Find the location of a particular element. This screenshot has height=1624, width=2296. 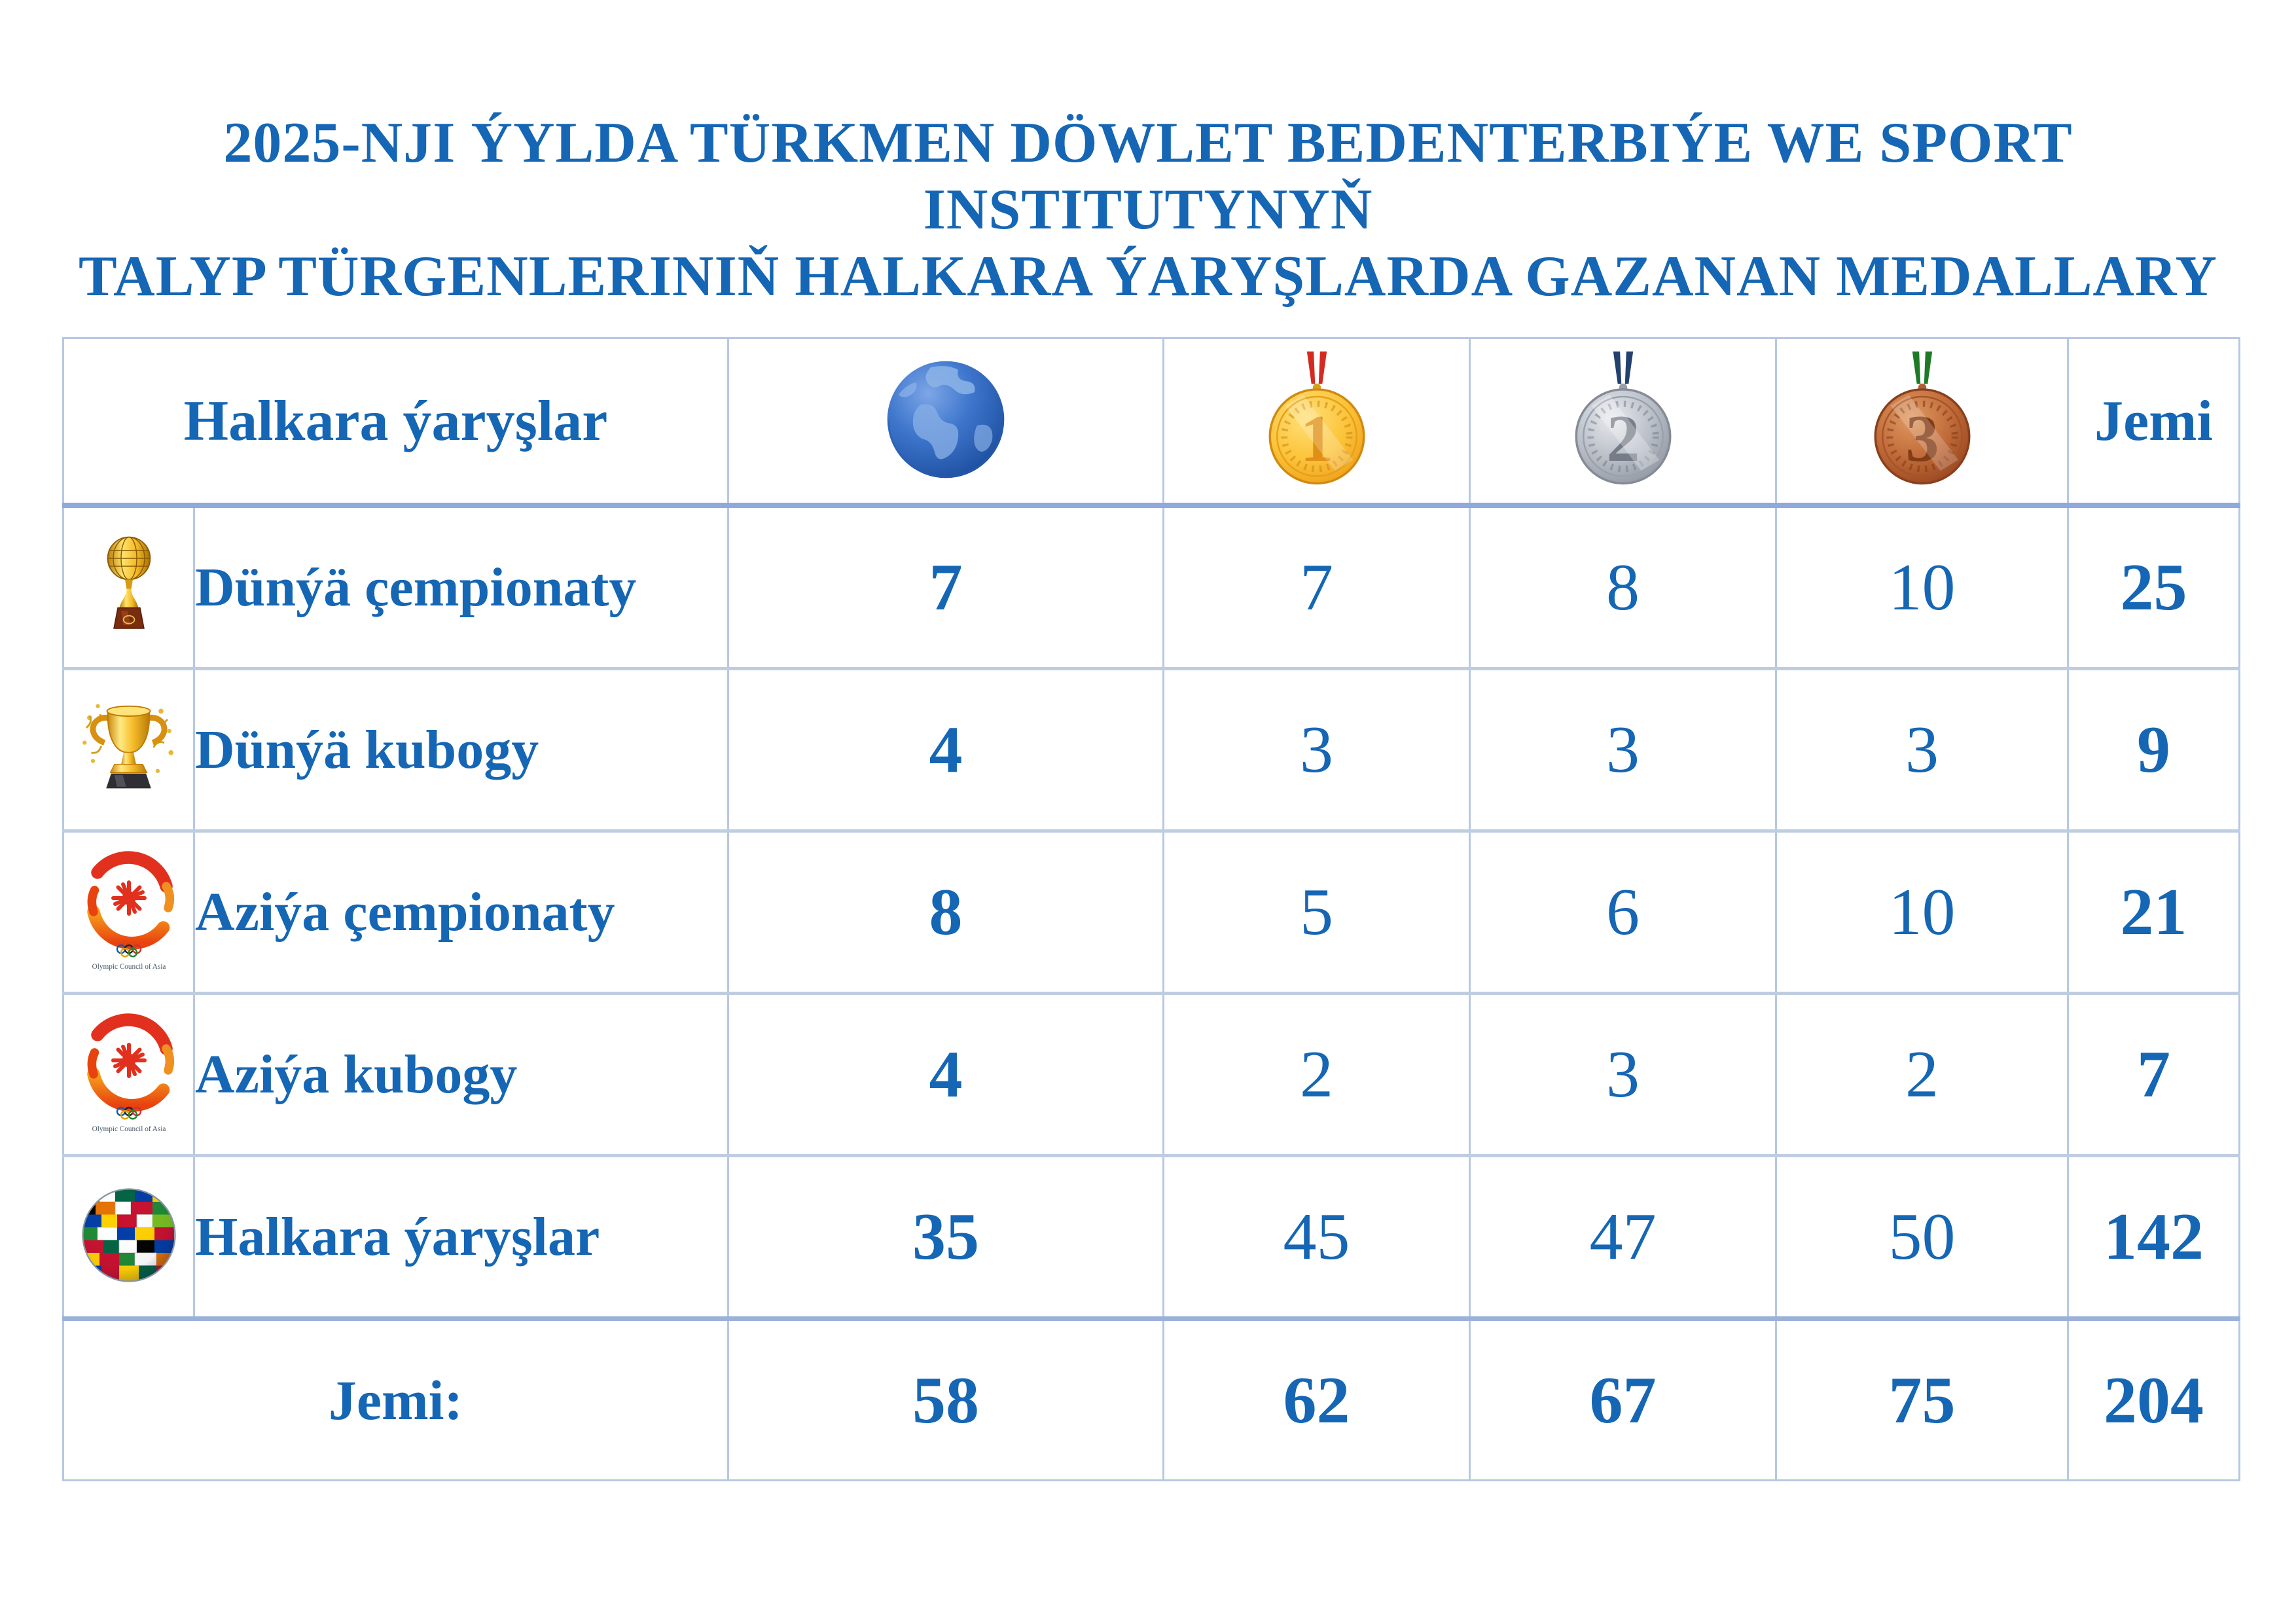

silver-medal-number: 2 is located at coordinates (1623, 439).